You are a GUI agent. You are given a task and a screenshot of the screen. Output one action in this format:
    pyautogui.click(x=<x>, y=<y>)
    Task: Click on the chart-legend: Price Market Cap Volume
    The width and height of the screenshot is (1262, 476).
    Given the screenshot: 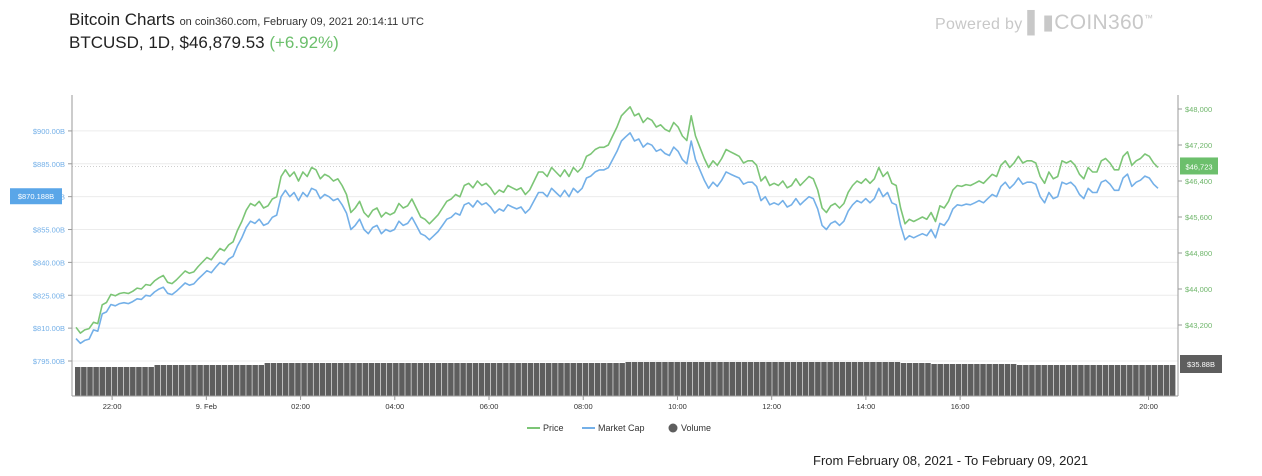 What is the action you would take?
    pyautogui.click(x=619, y=428)
    